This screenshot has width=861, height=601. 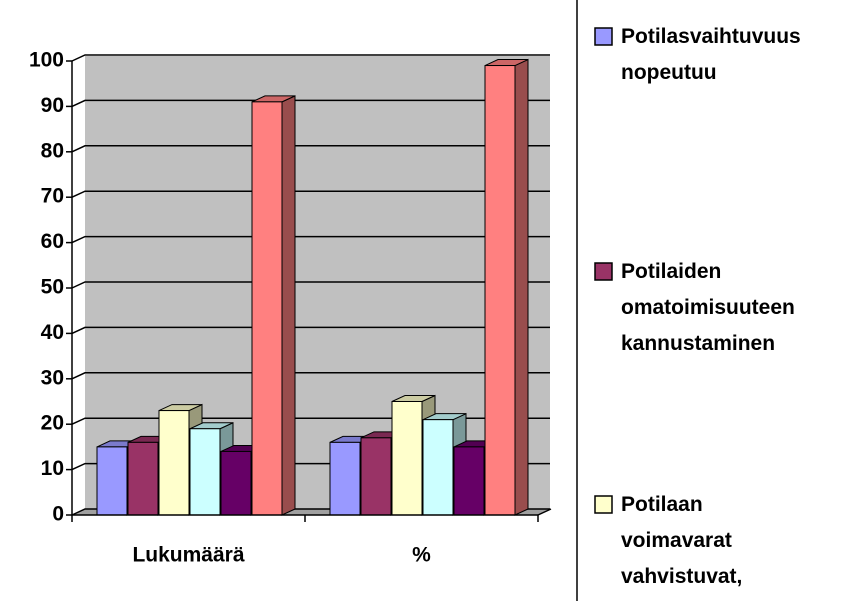 I want to click on y-tick-label: 30, so click(x=52, y=377).